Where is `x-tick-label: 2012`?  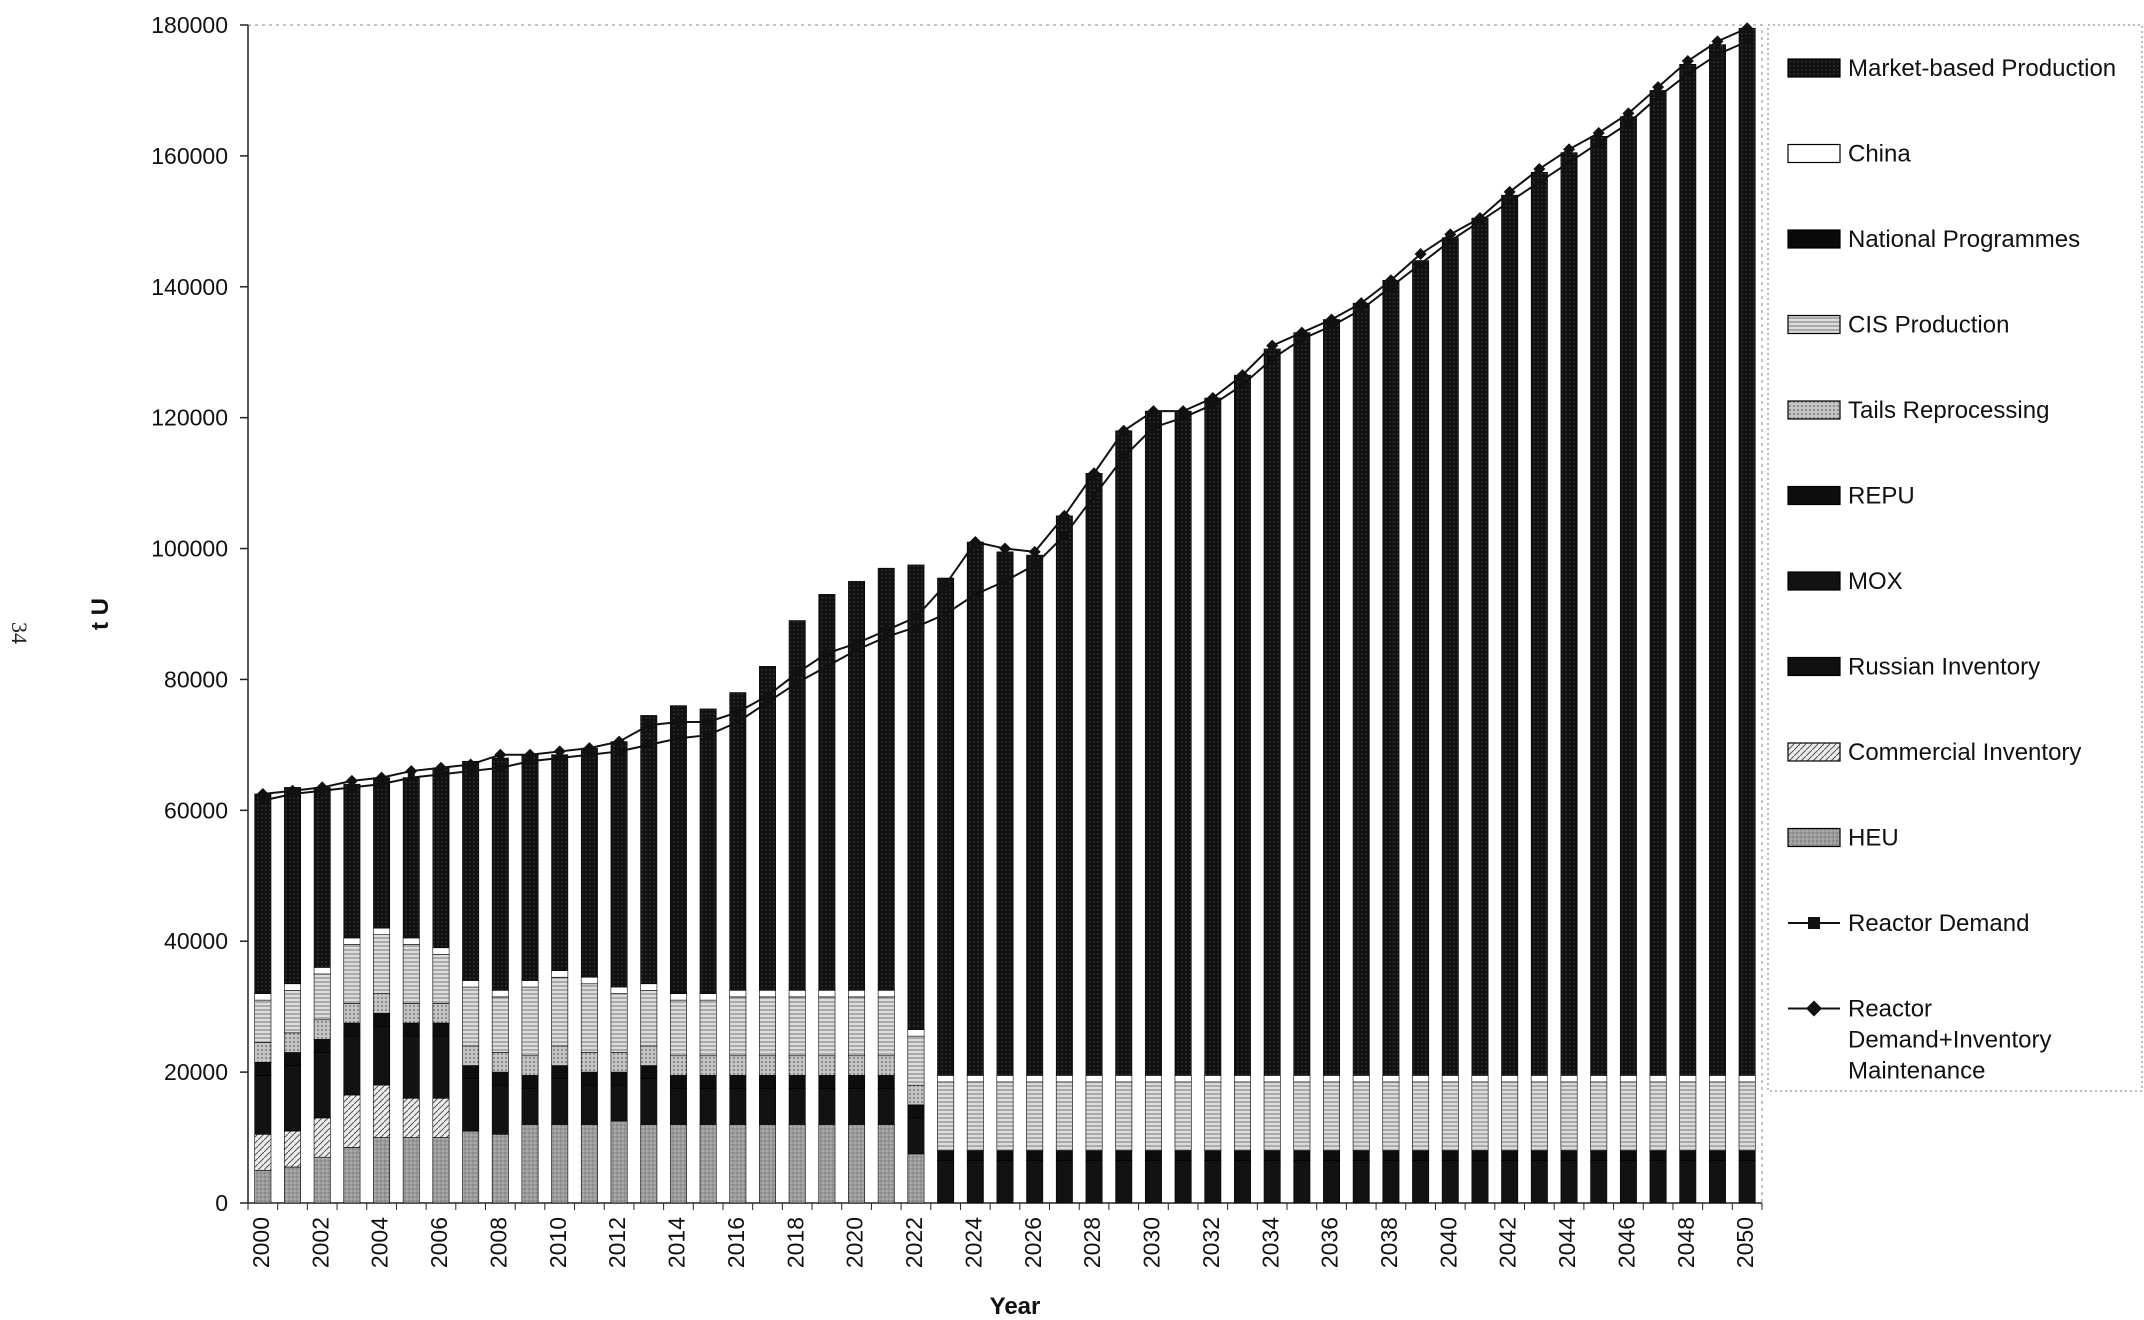
x-tick-label: 2012 is located at coordinates (617, 1242).